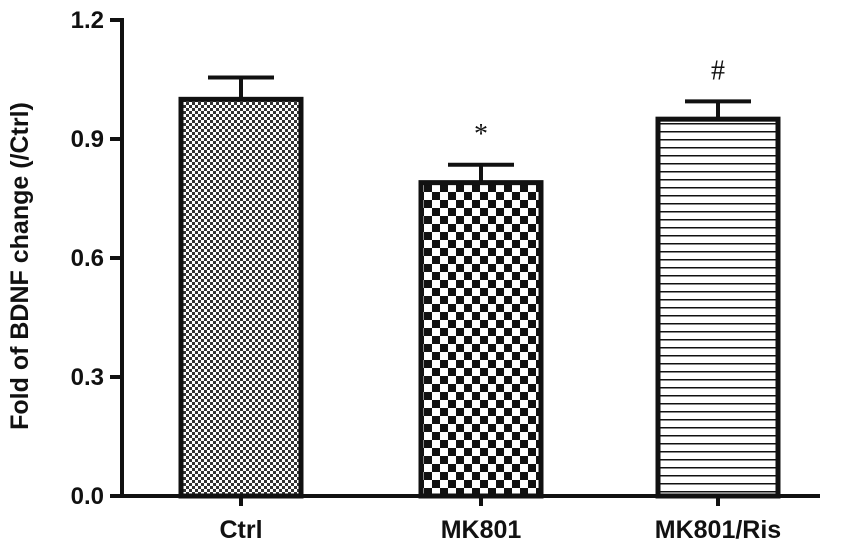 This screenshot has height=547, width=850. What do you see at coordinates (87, 496) in the screenshot?
I see `y-tick-label: 0.0` at bounding box center [87, 496].